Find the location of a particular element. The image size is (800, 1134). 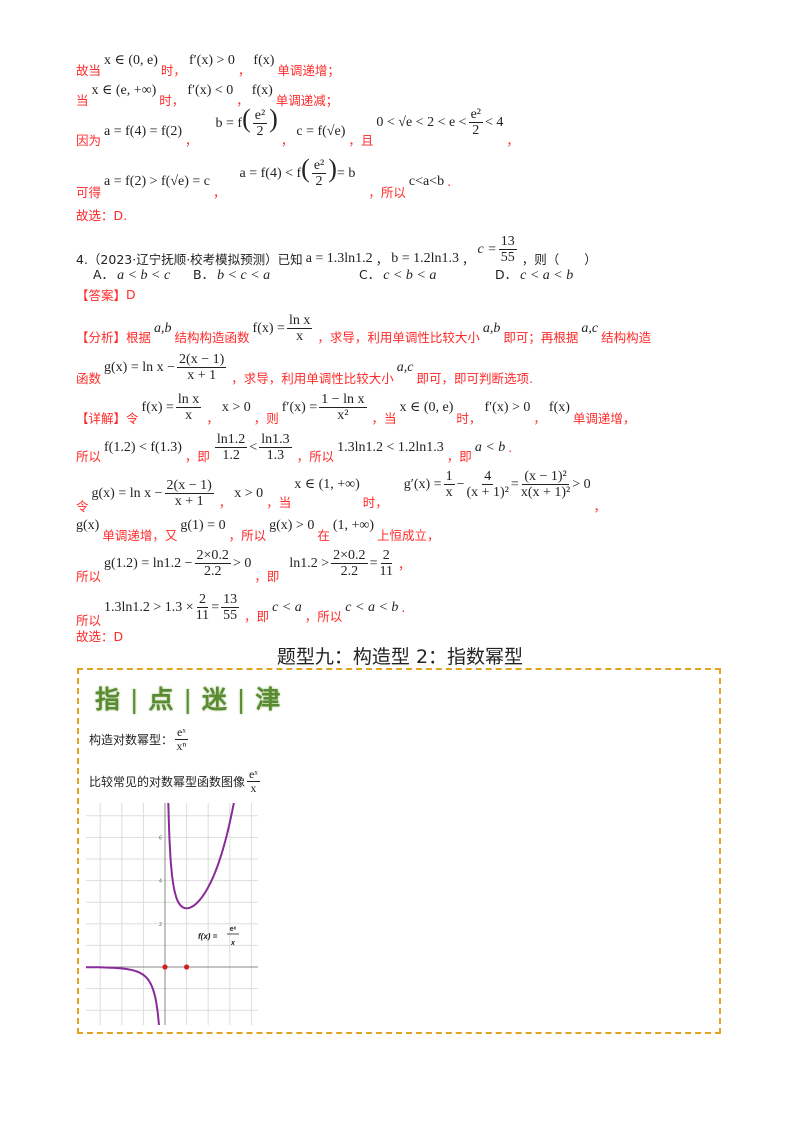

math: b = f is located at coordinates (229, 123).